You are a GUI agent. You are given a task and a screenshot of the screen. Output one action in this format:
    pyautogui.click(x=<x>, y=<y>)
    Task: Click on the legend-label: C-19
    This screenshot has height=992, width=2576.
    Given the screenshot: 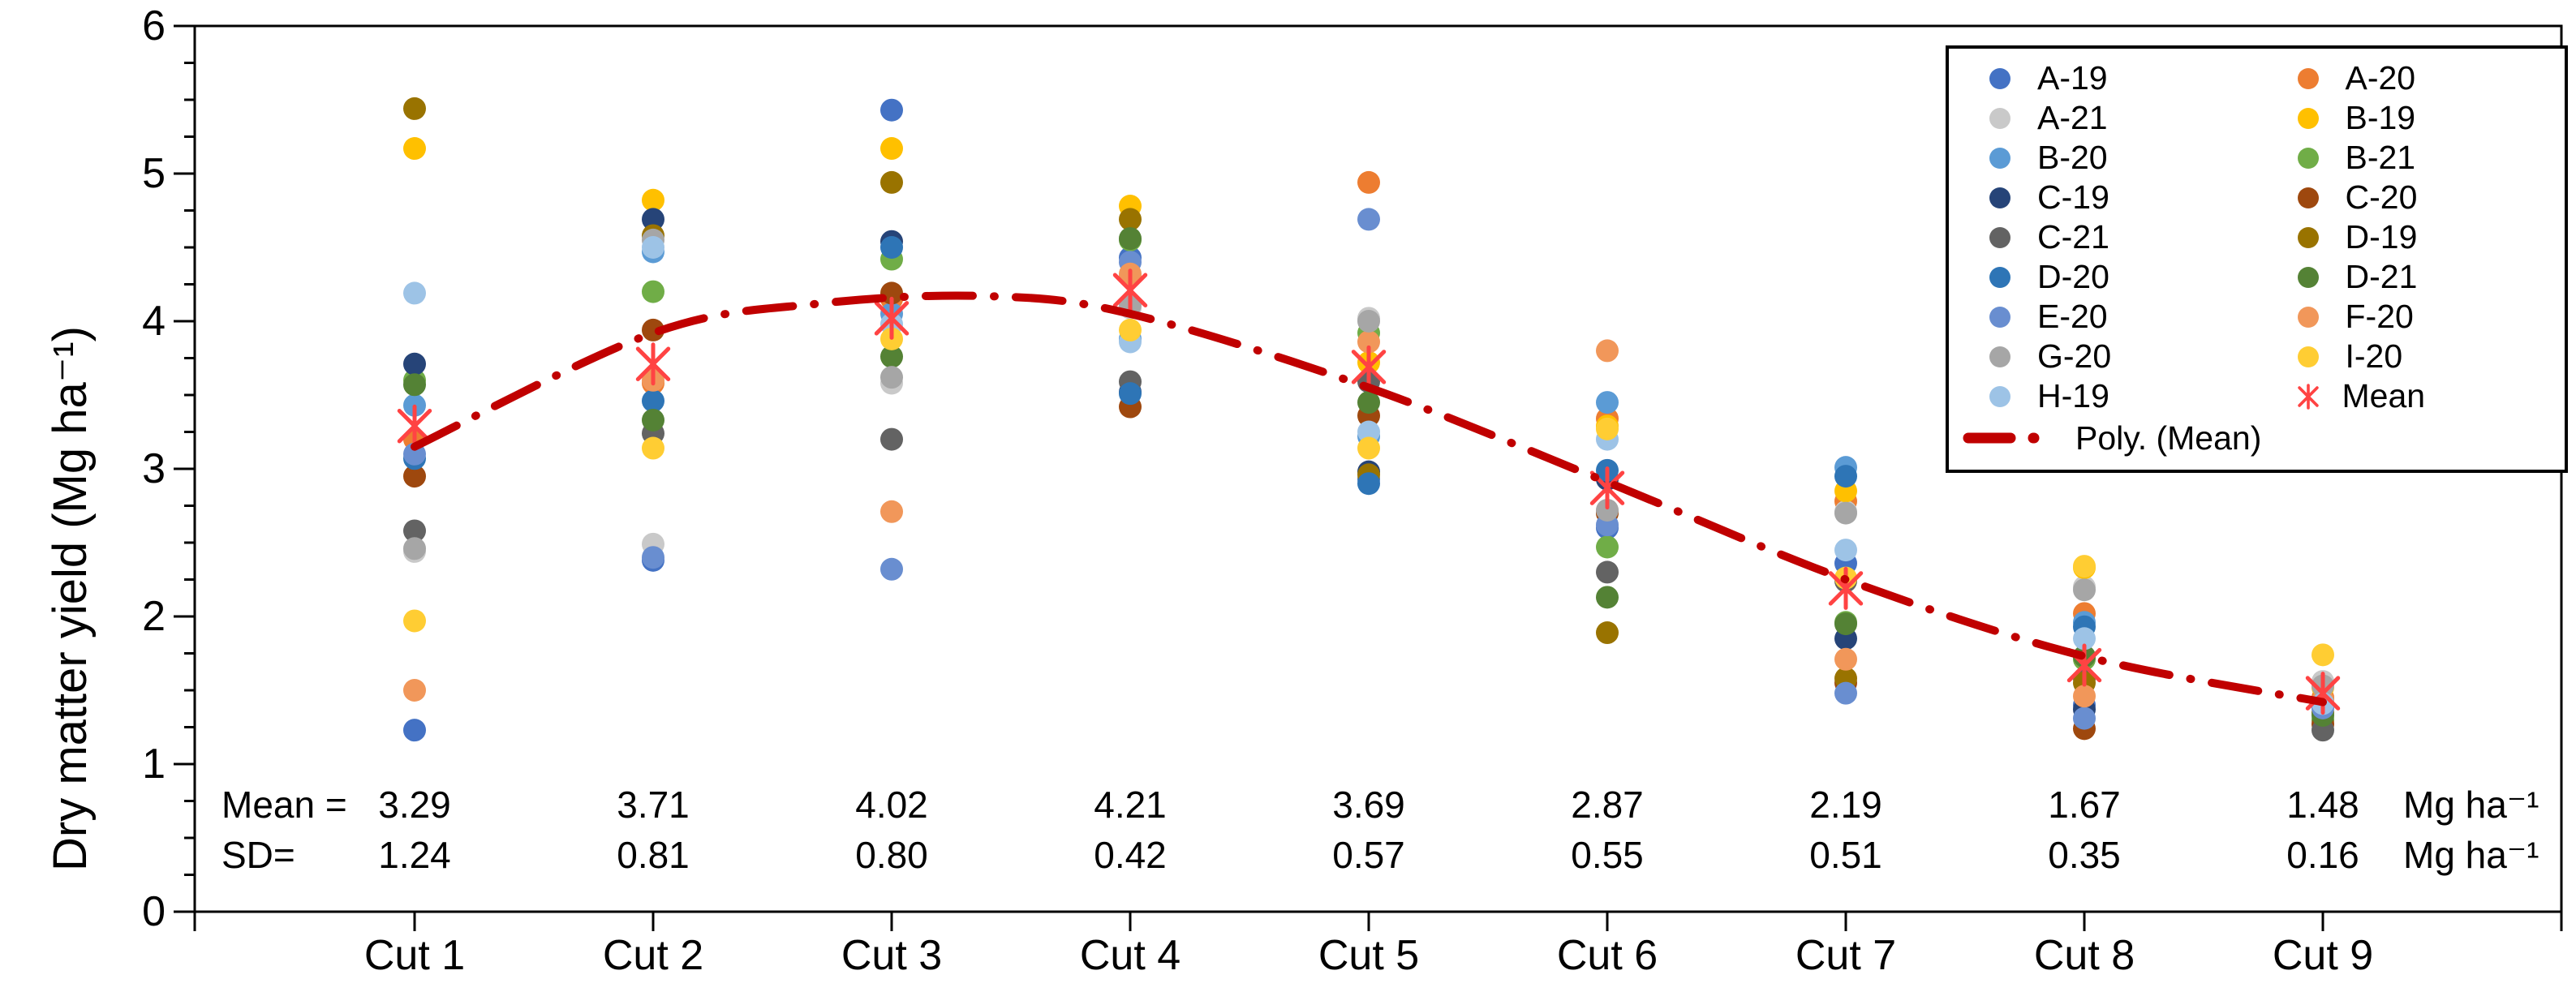 What is the action you would take?
    pyautogui.click(x=2073, y=197)
    